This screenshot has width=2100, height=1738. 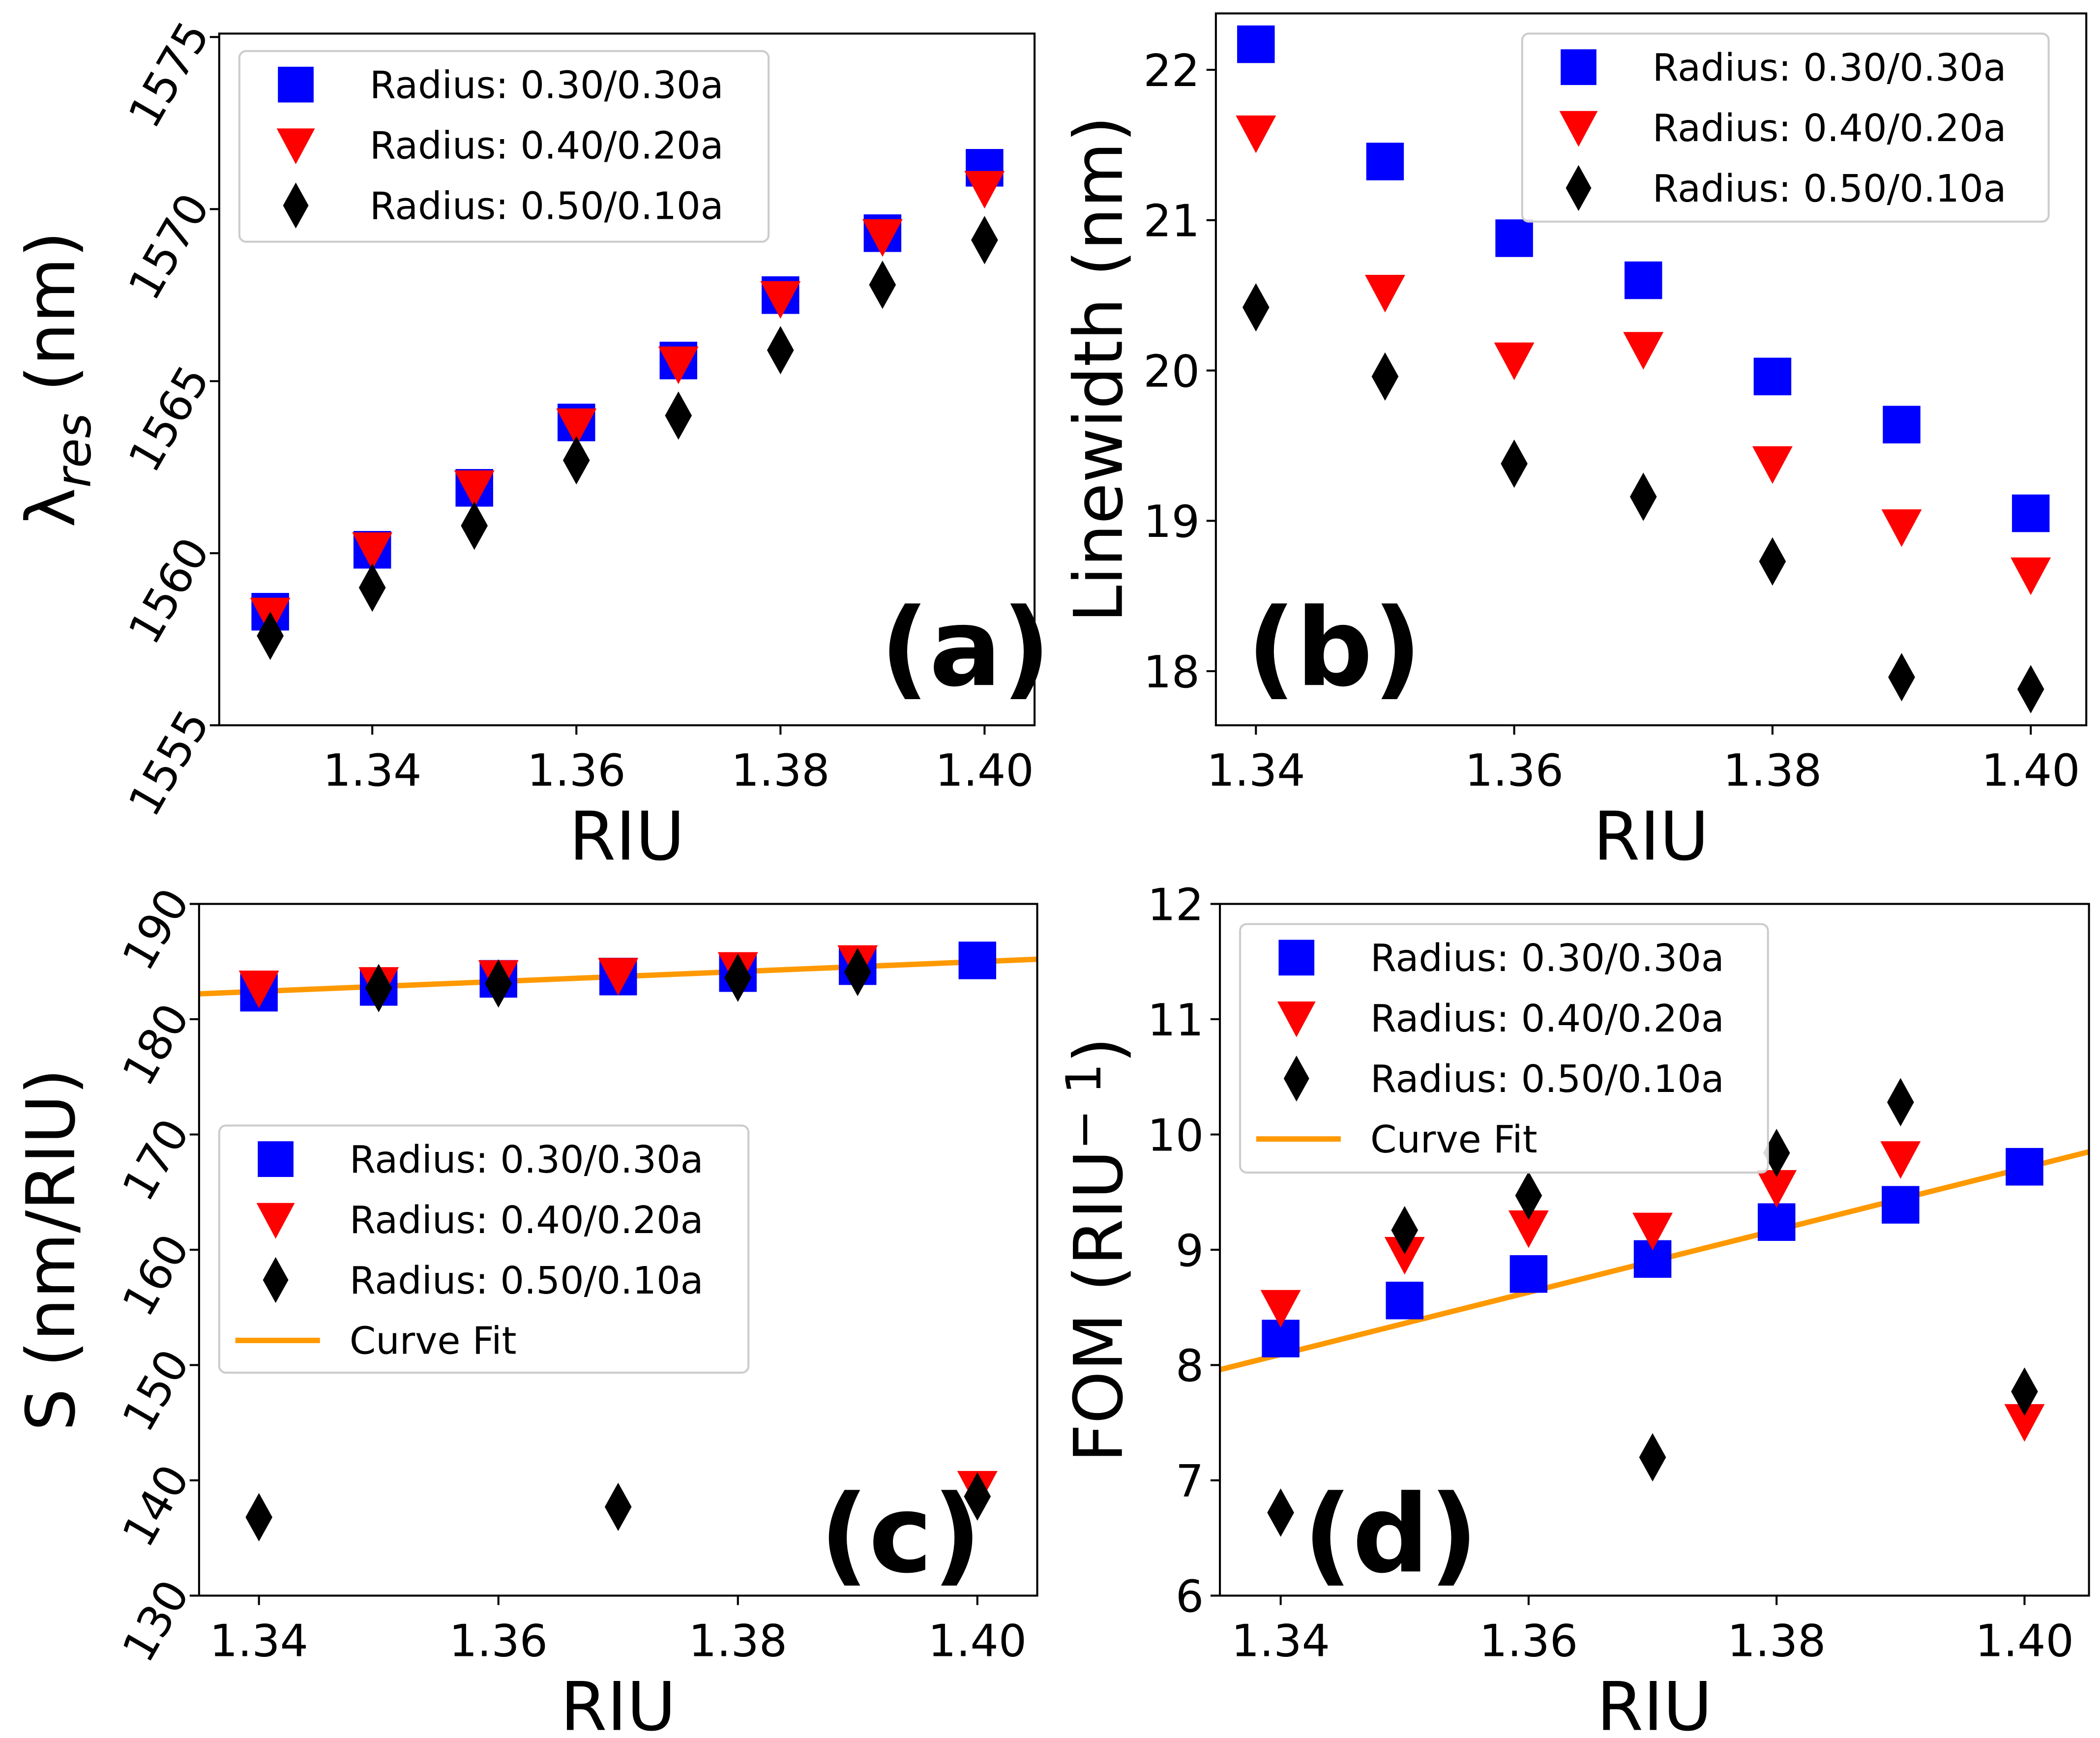 I want to click on y-tick-label: 1555, so click(x=169, y=763).